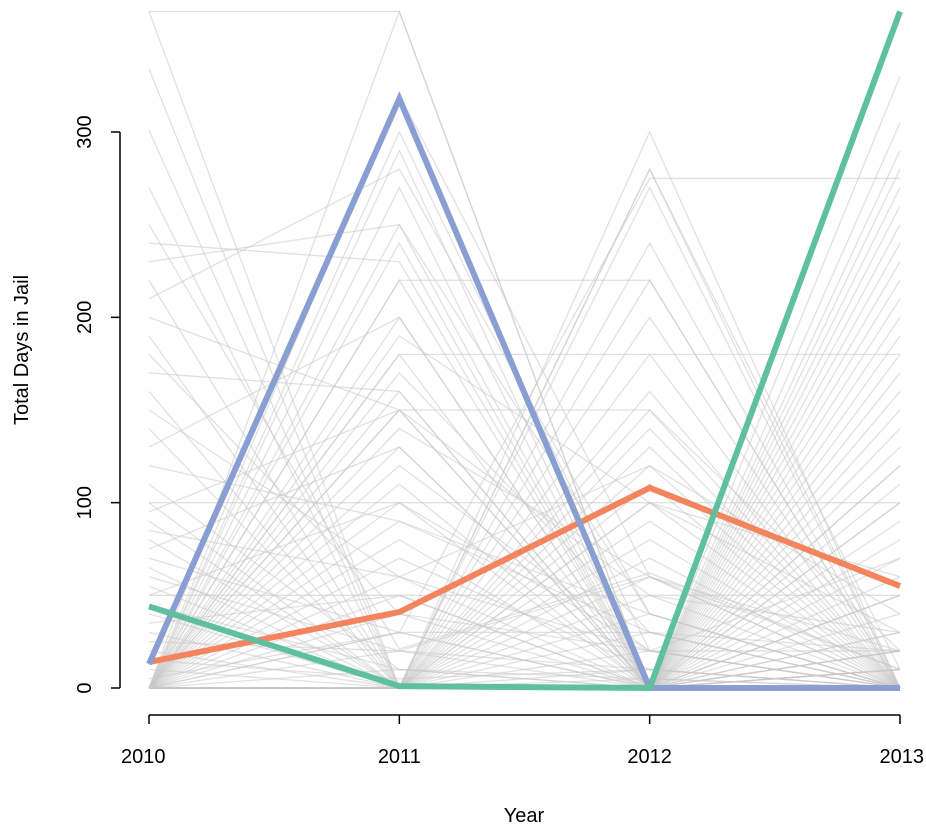 The height and width of the screenshot is (826, 926). Describe the element at coordinates (143, 757) in the screenshot. I see `x-tick-label-0: 2010` at that location.